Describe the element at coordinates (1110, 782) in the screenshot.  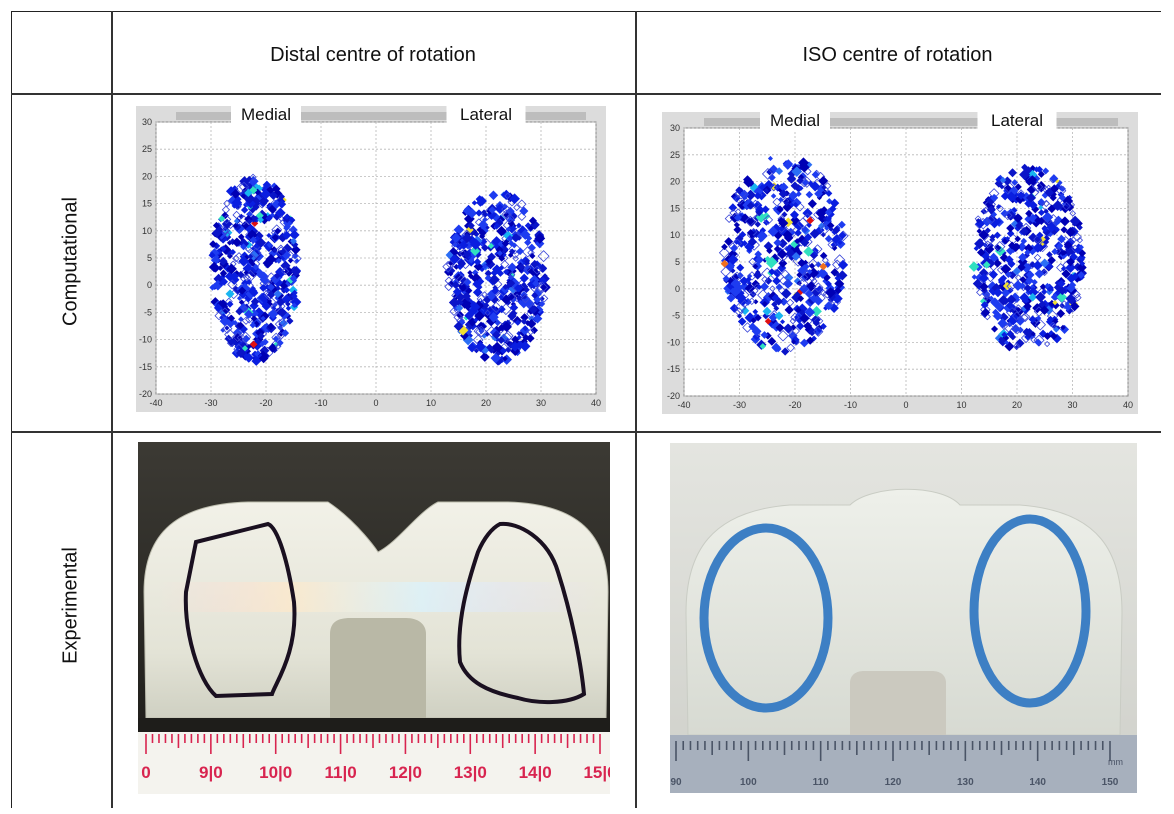
I see `ruler-label: 150` at that location.